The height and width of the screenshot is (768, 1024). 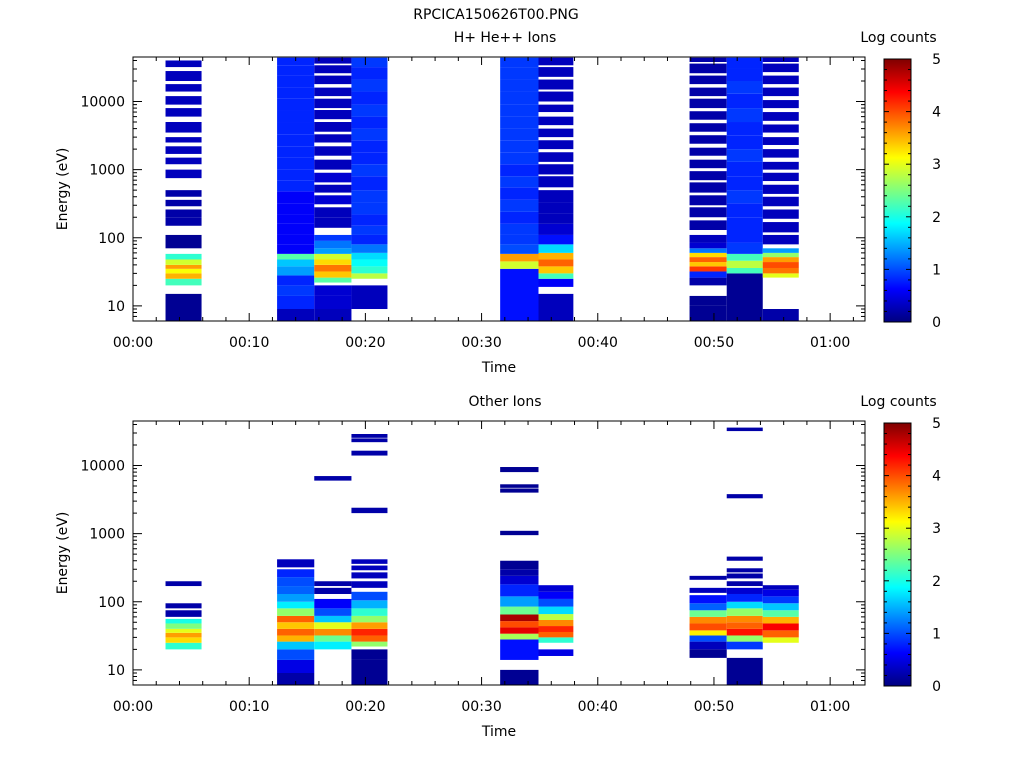 What do you see at coordinates (897, 190) in the screenshot?
I see `colorbar-gradient` at bounding box center [897, 190].